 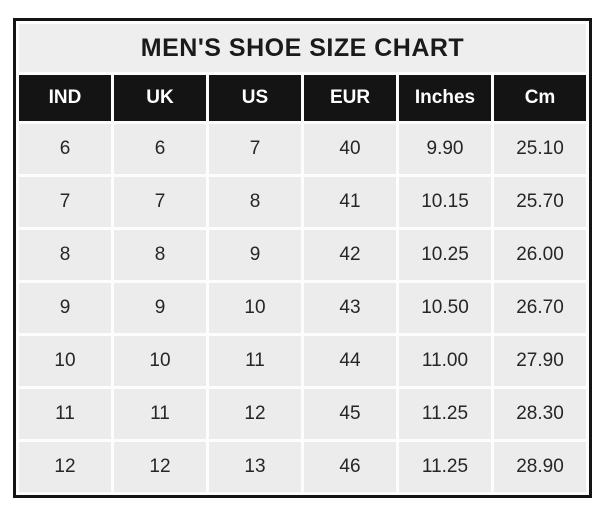 What do you see at coordinates (540, 361) in the screenshot?
I see `table-cell: 27.90` at bounding box center [540, 361].